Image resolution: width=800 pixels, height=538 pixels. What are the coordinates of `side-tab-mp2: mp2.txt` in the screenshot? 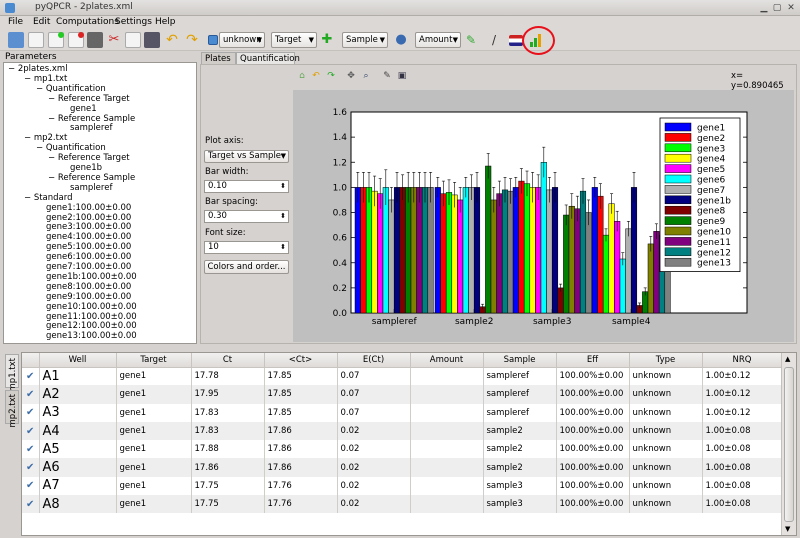 It's located at (12, 408).